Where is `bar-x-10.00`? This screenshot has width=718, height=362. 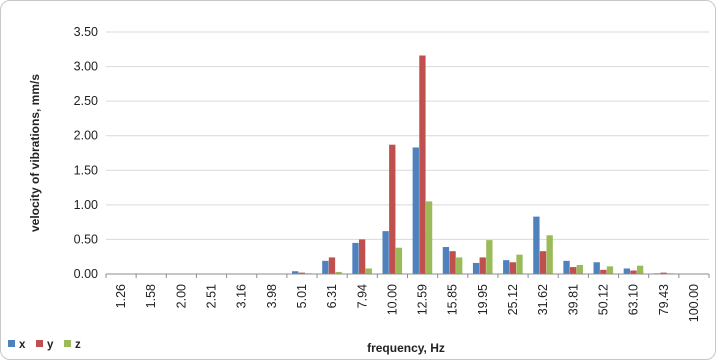 bar-x-10.00 is located at coordinates (385, 252).